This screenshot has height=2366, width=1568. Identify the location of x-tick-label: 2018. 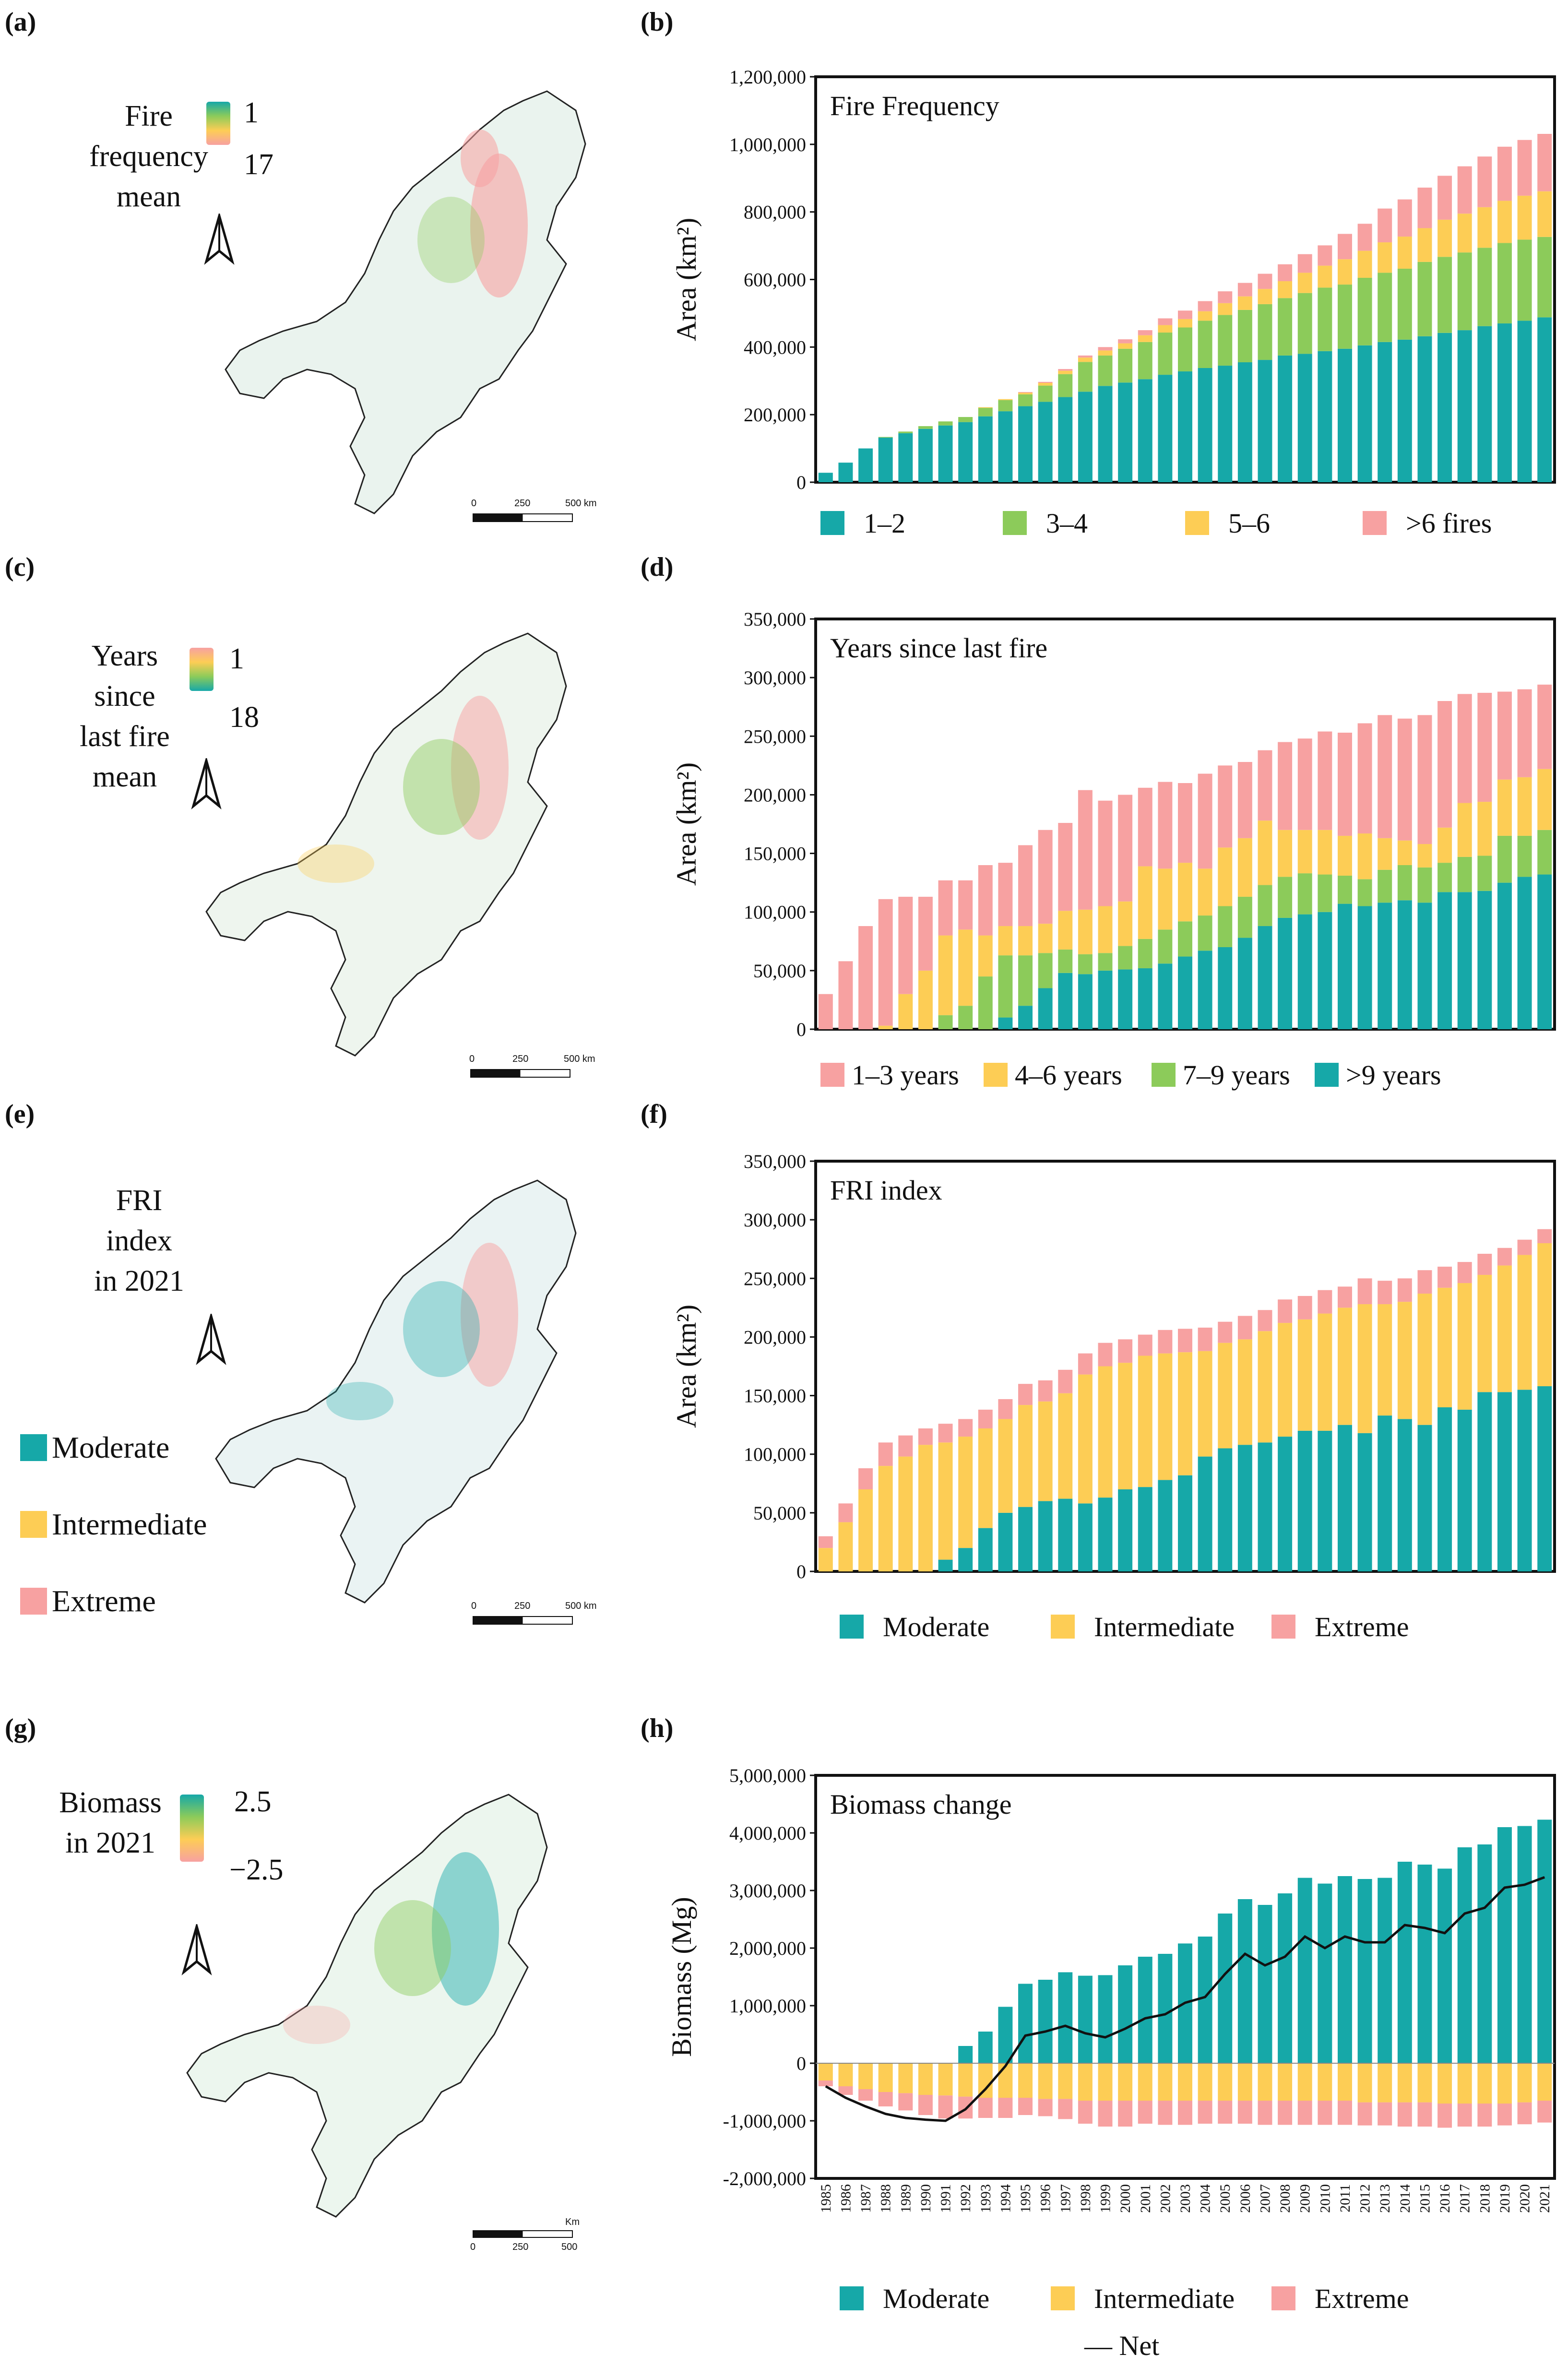
(1485, 2198).